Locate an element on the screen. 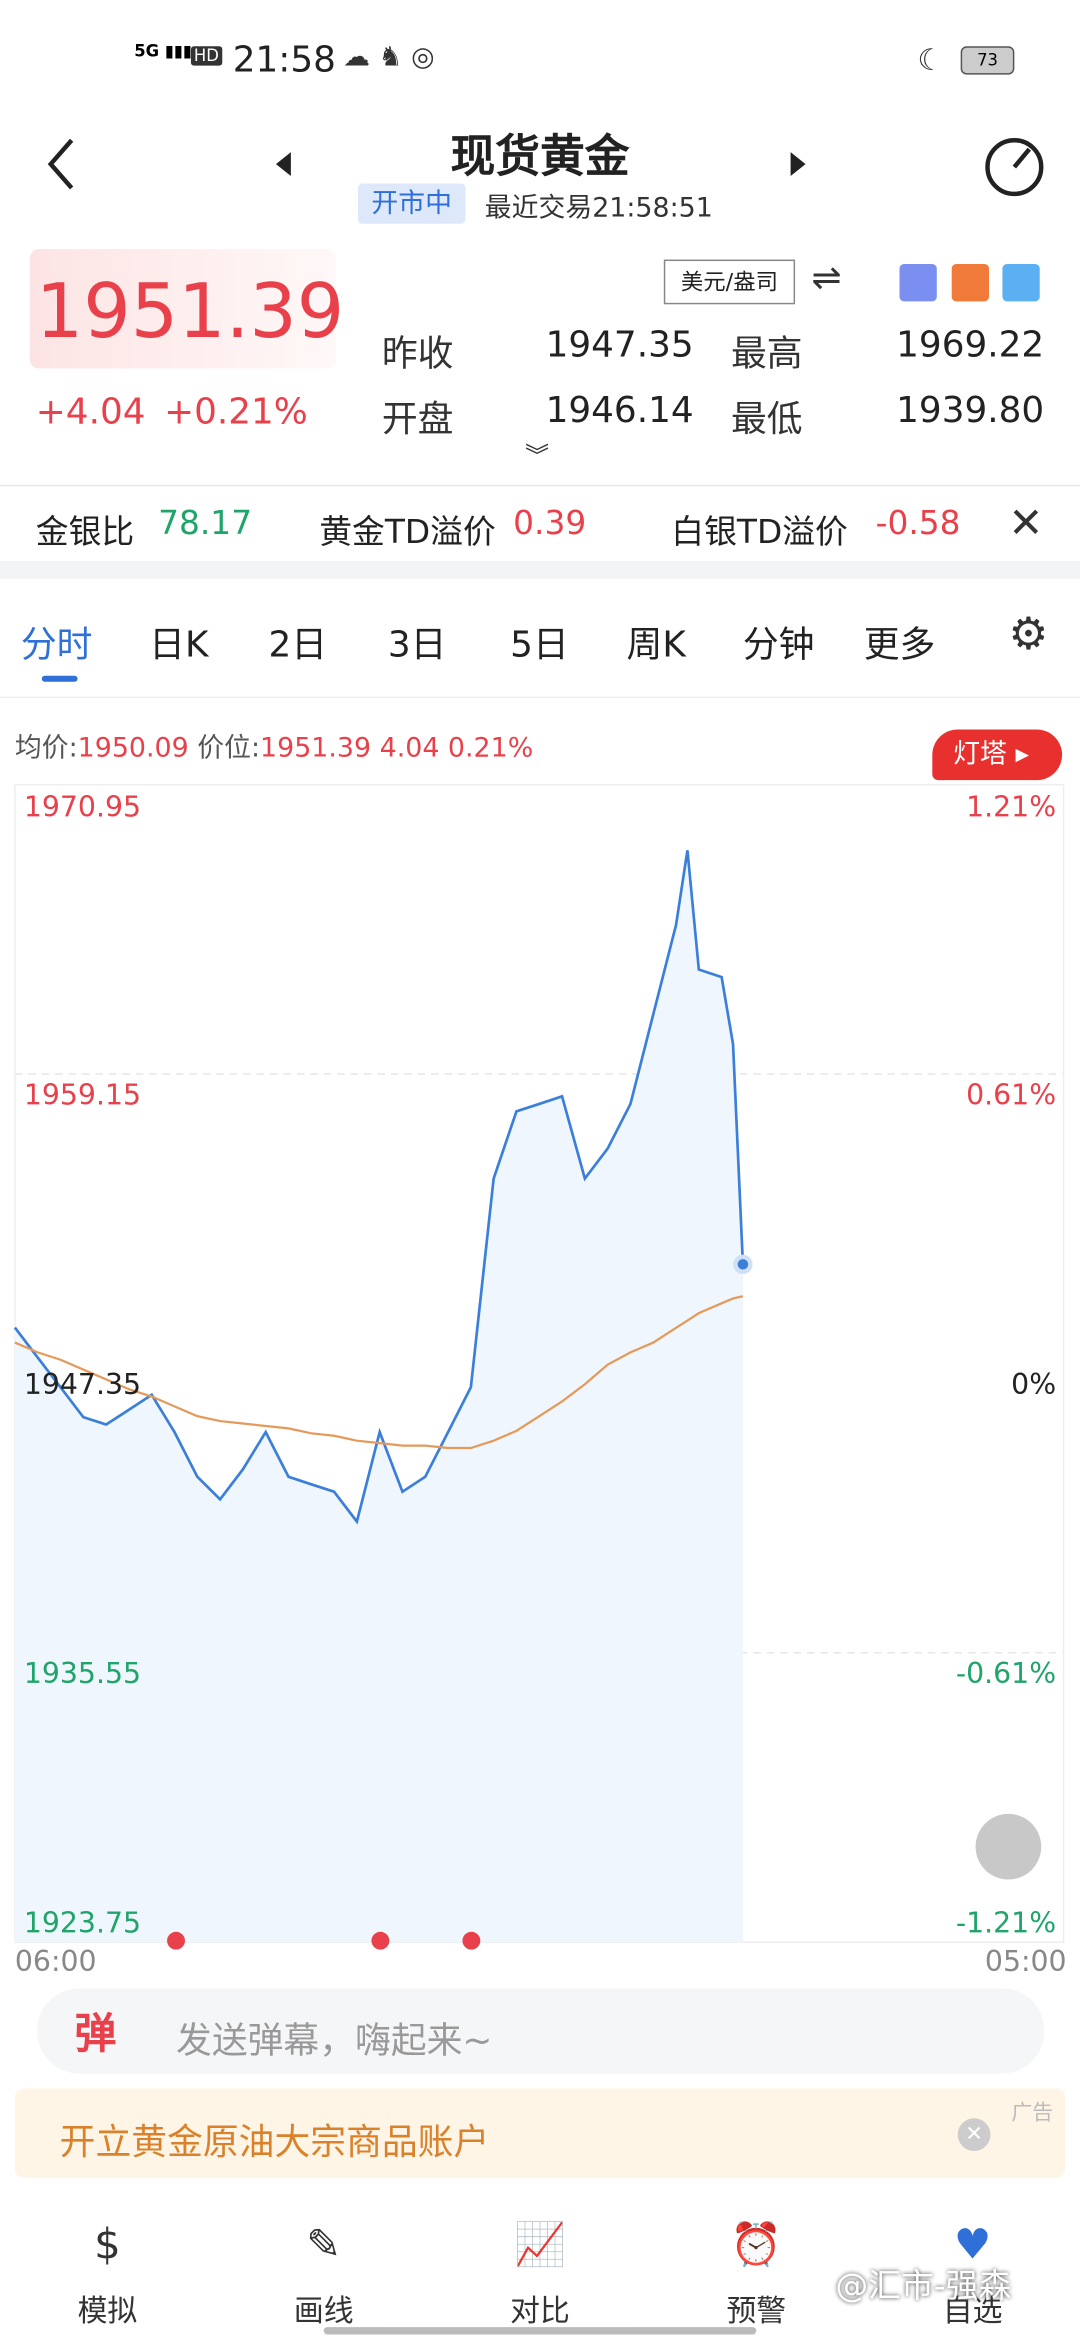  nav-label: 自选 is located at coordinates (972, 2310).